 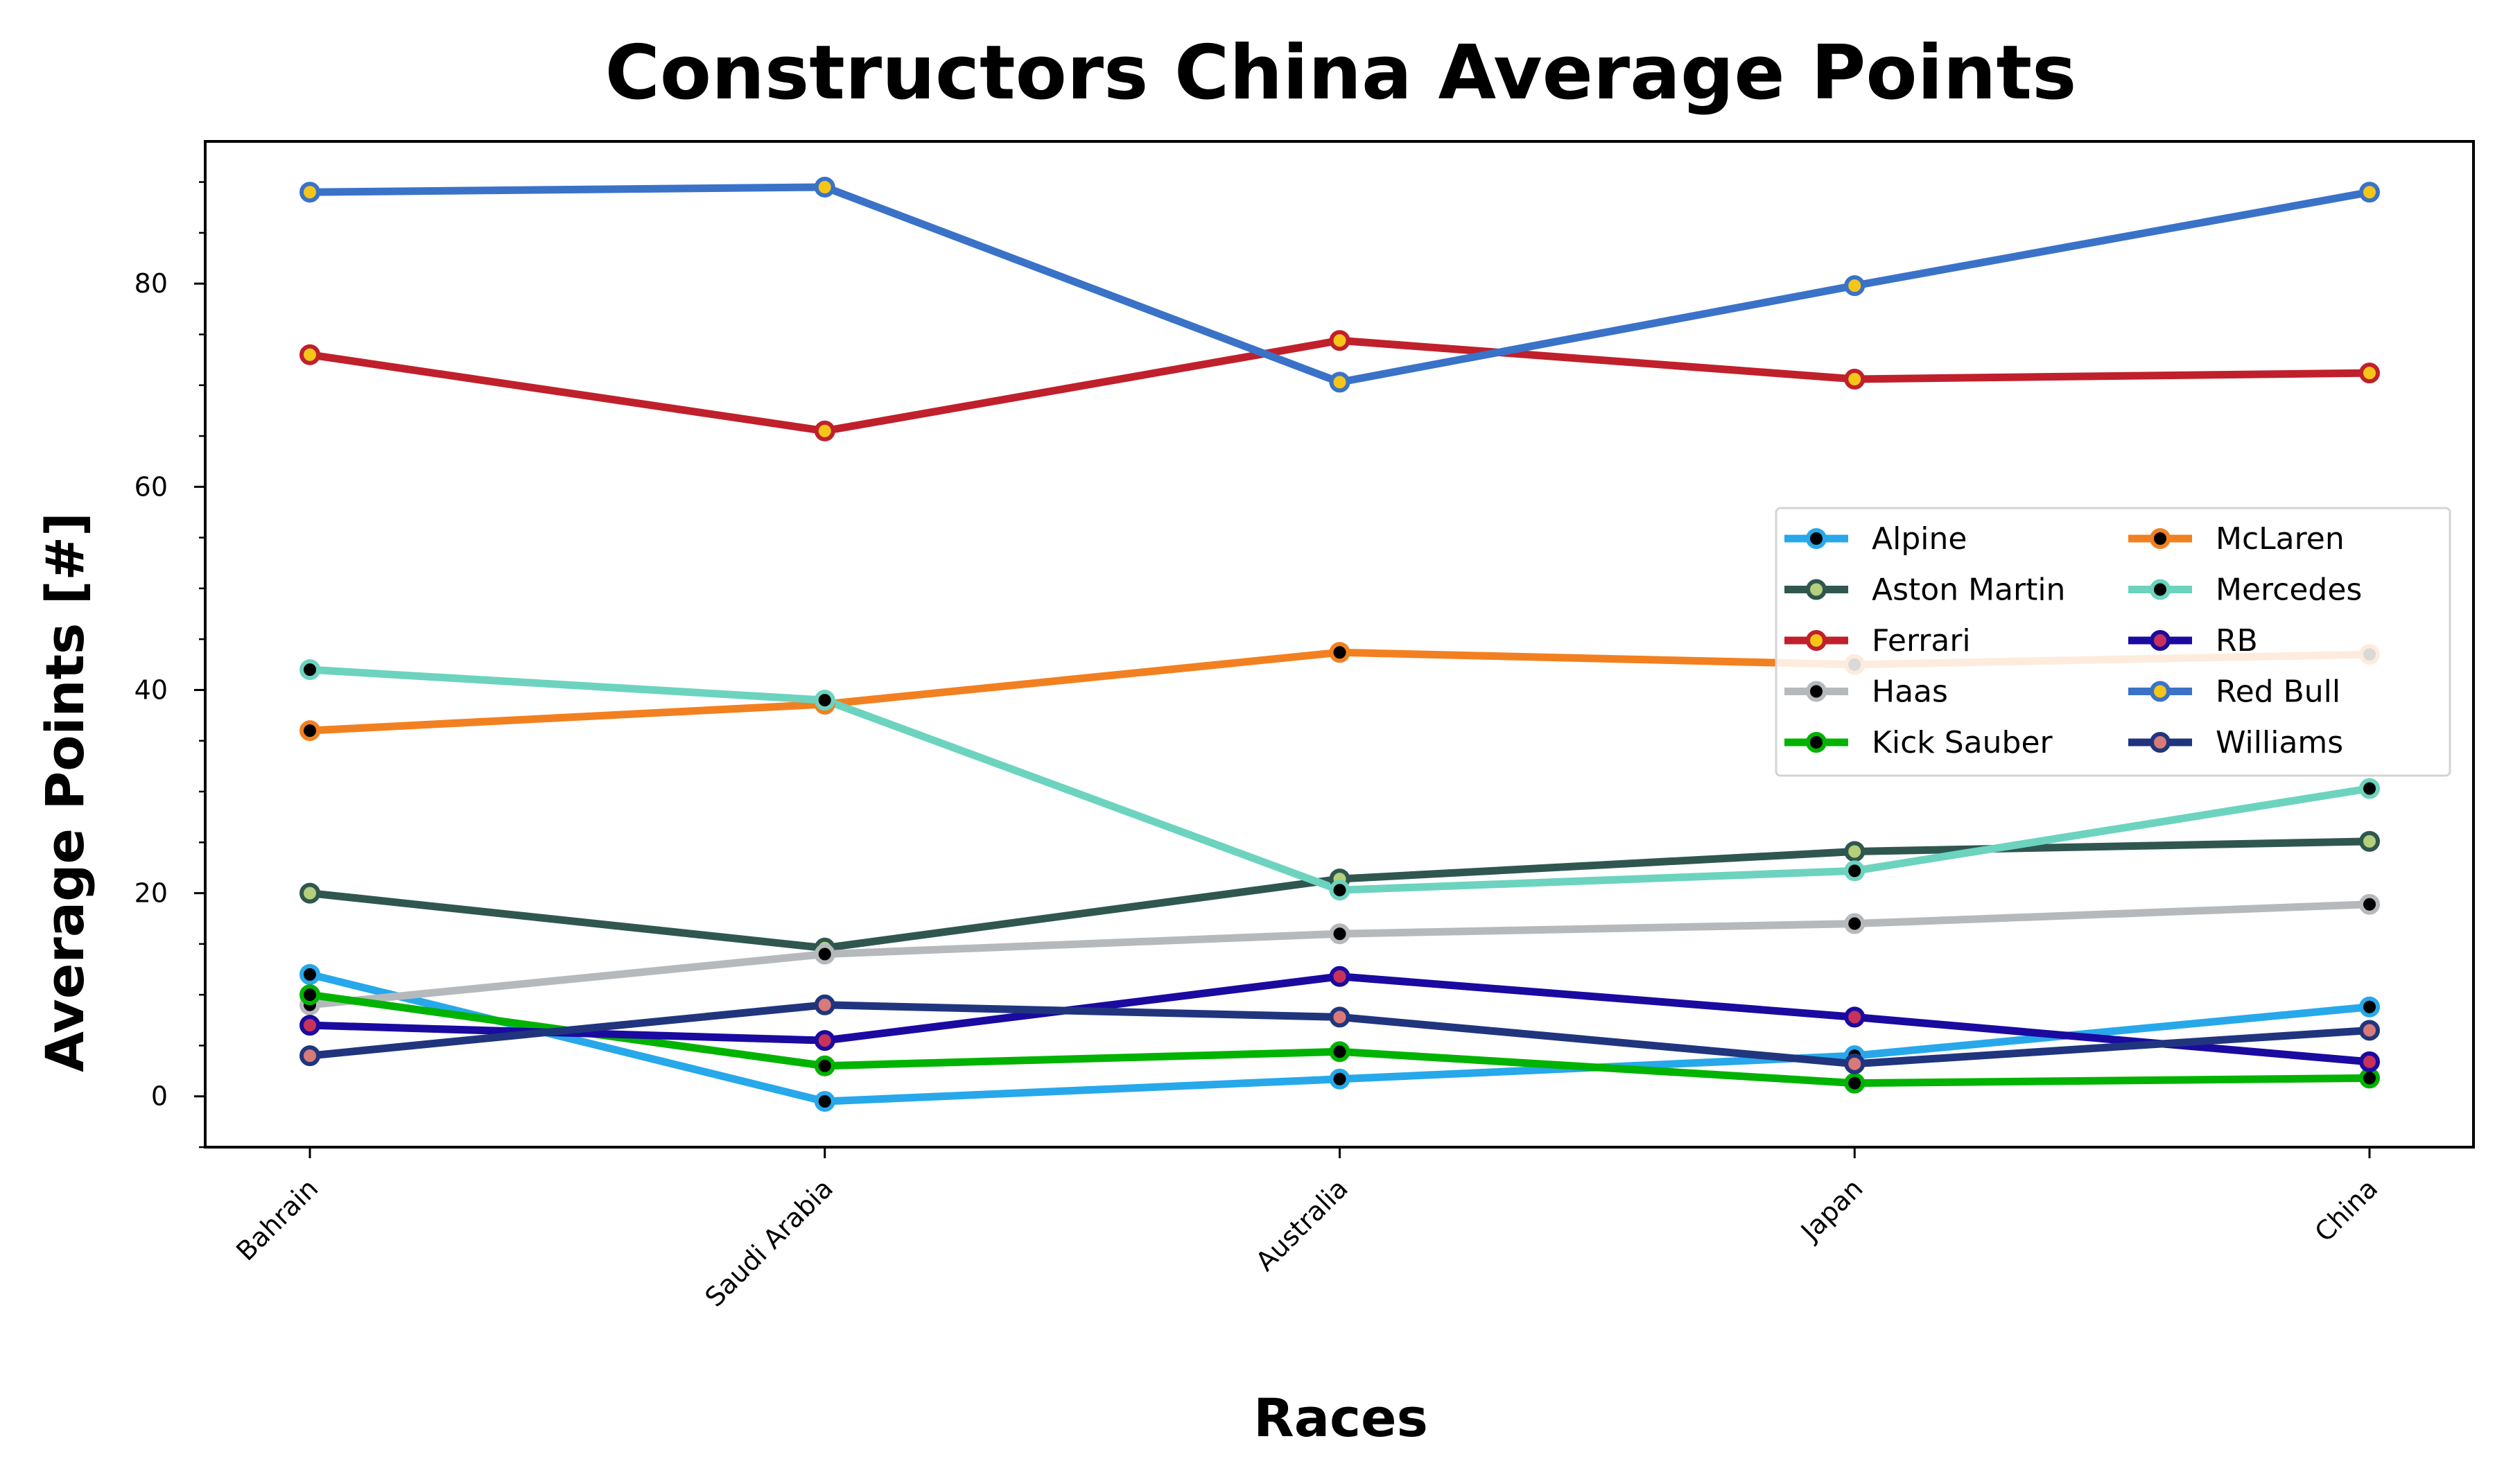 What do you see at coordinates (2193, 640) in the screenshot?
I see `legend-item: RB` at bounding box center [2193, 640].